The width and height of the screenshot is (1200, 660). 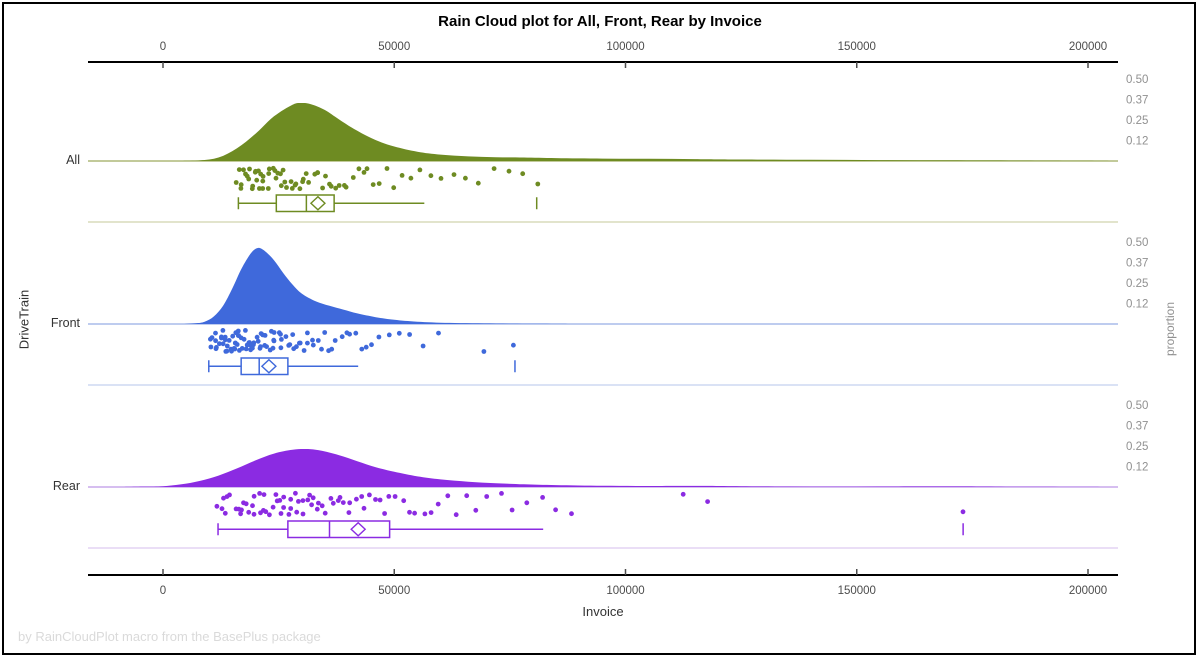 What do you see at coordinates (1088, 47) in the screenshot?
I see `axis-tick-label: 200000` at bounding box center [1088, 47].